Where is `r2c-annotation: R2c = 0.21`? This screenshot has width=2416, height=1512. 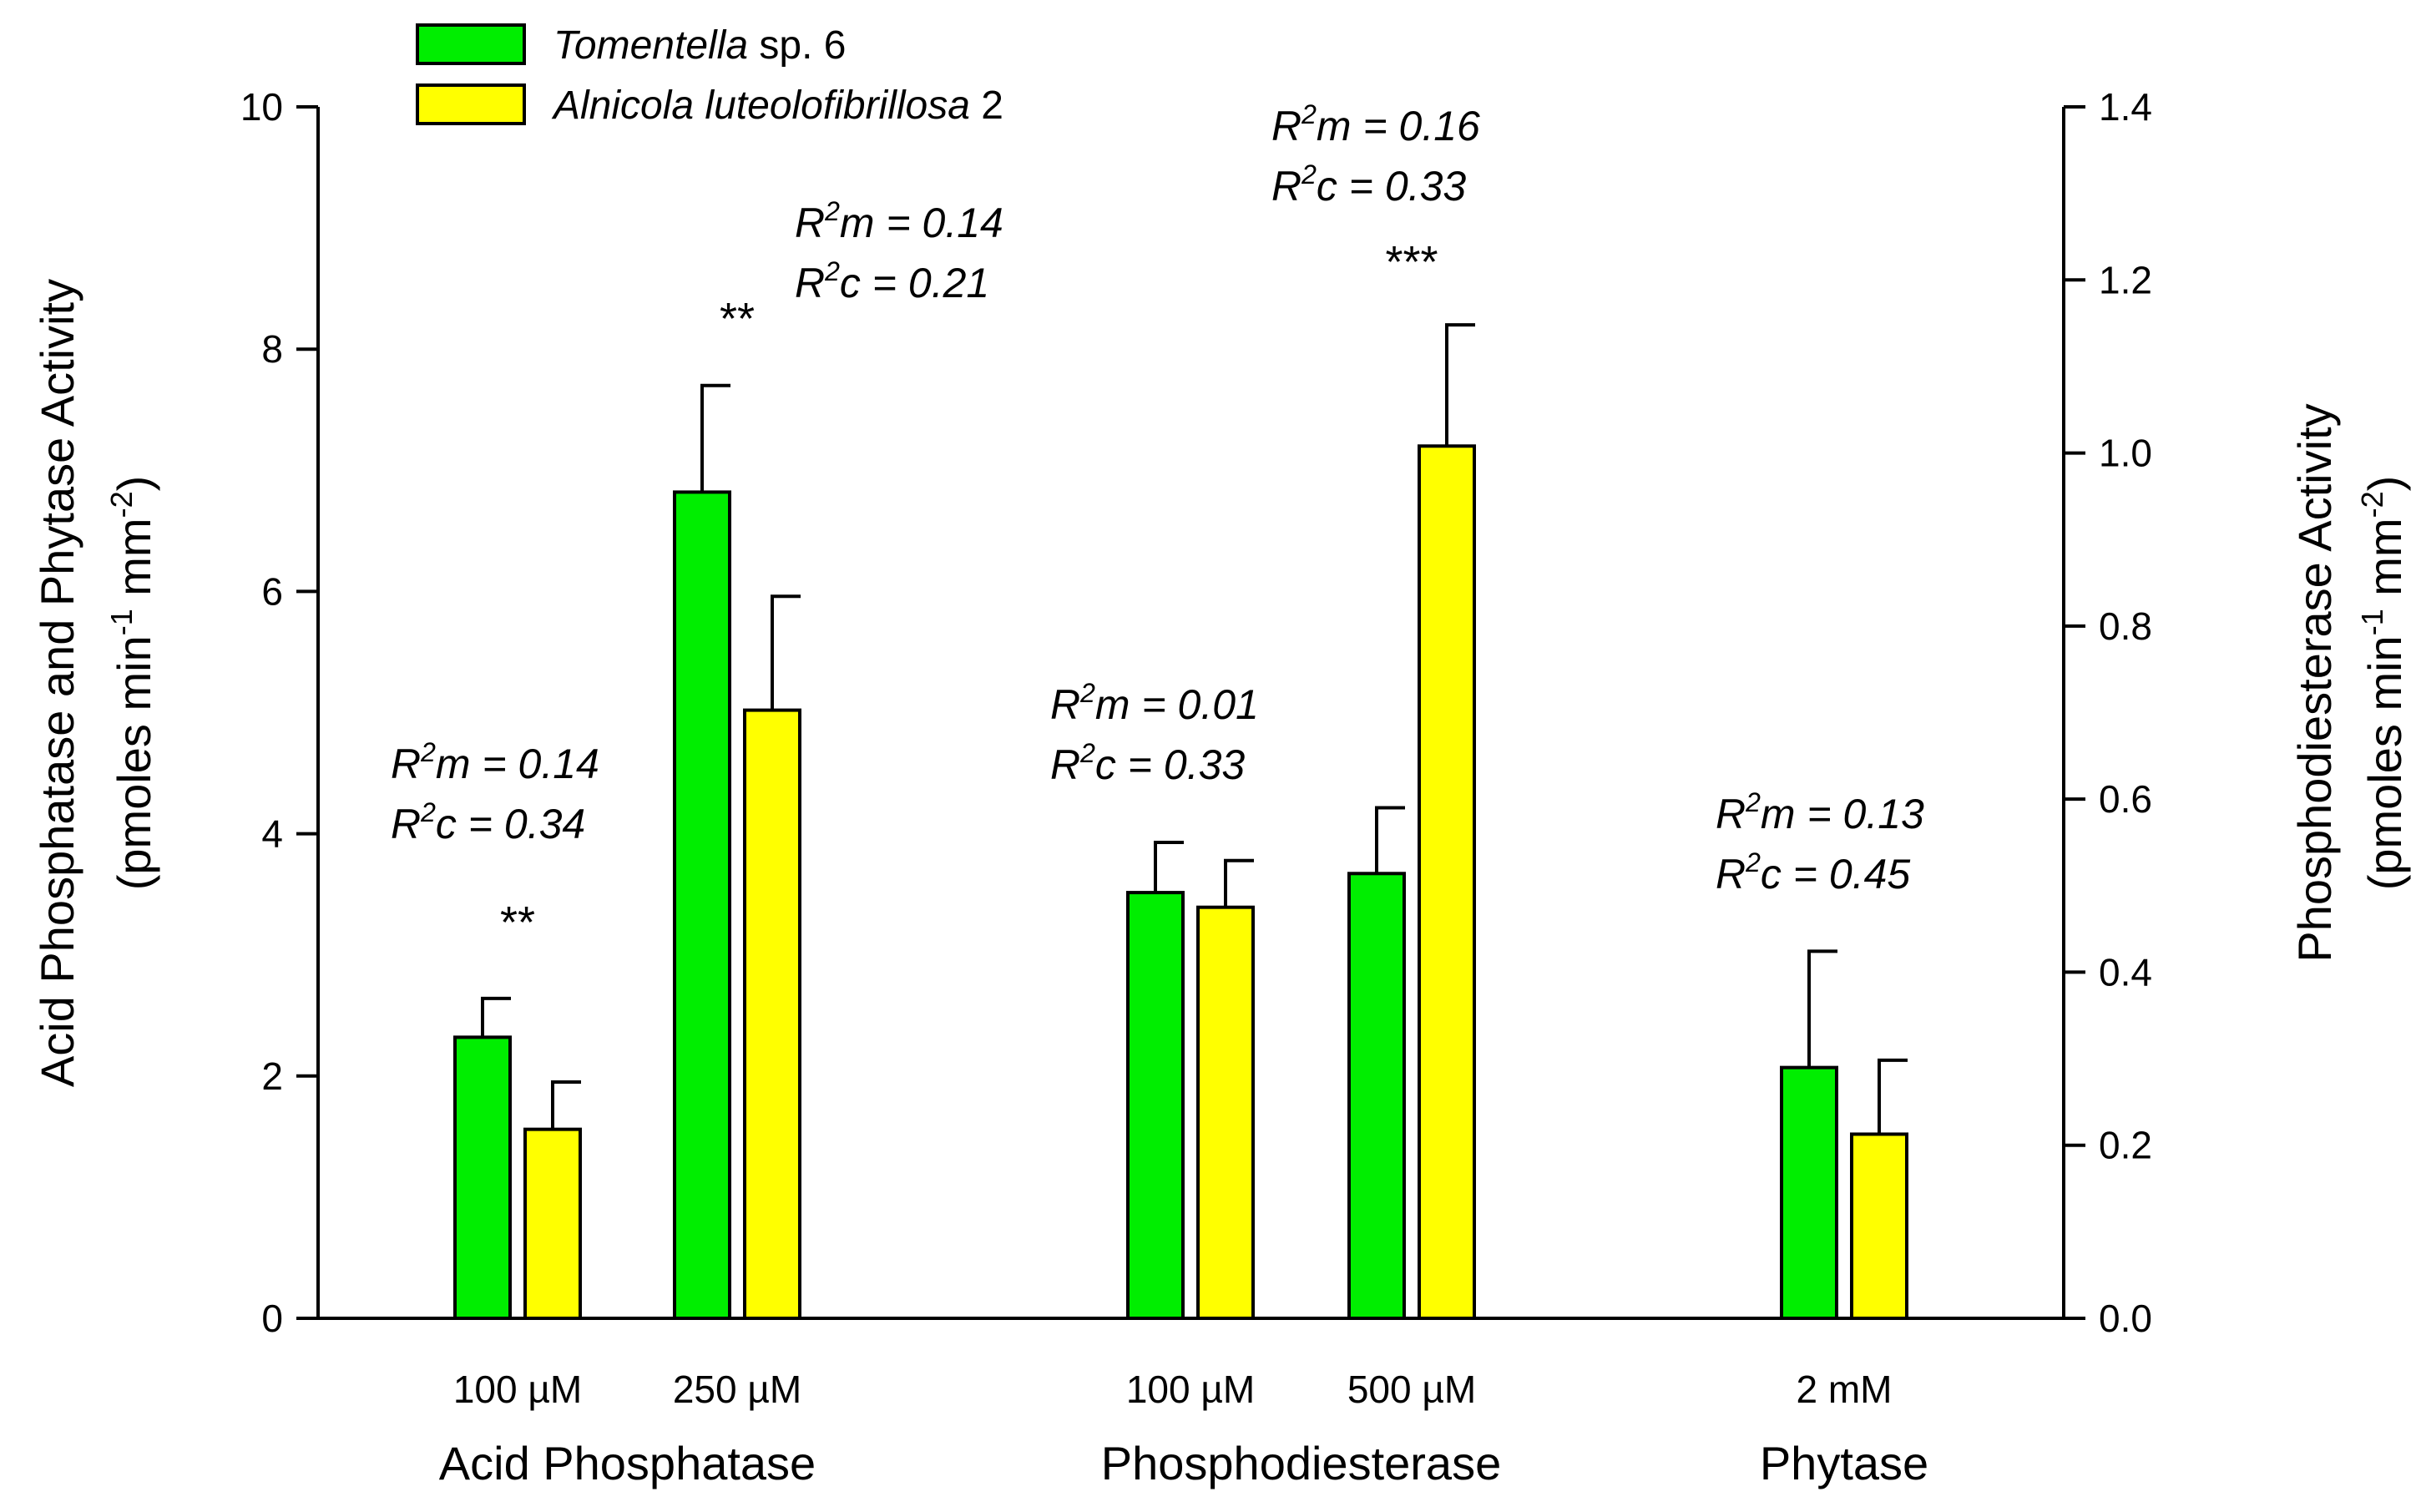
r2c-annotation: R2c = 0.21 is located at coordinates (892, 281).